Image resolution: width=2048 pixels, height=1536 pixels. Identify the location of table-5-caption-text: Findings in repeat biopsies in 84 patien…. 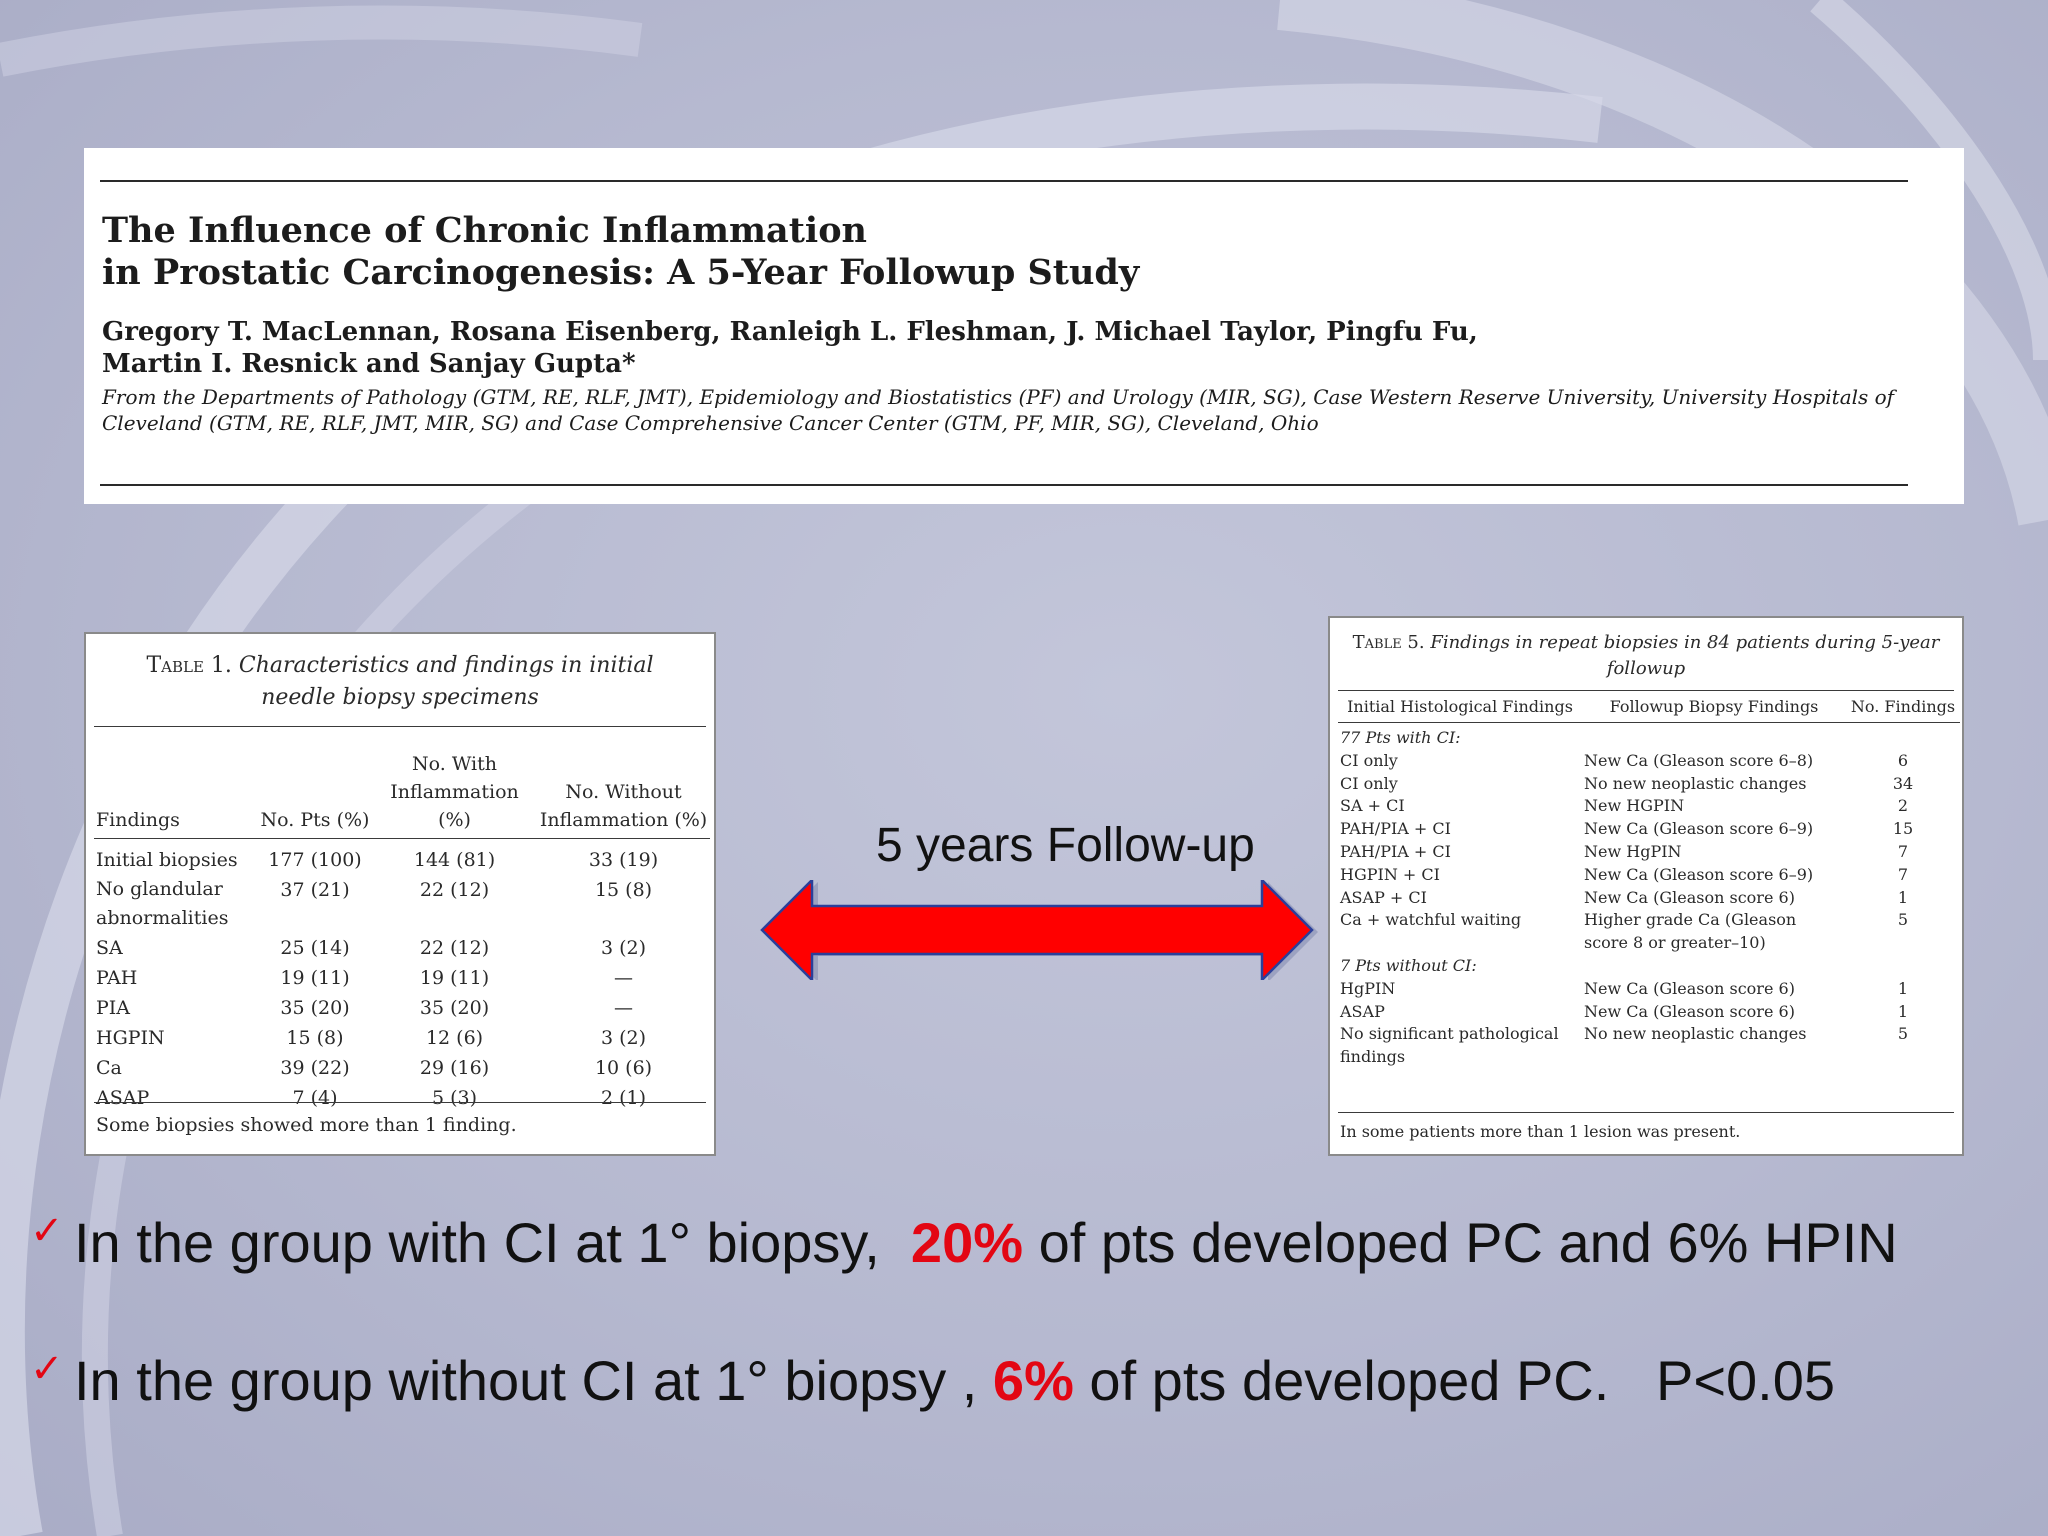
(1685, 655).